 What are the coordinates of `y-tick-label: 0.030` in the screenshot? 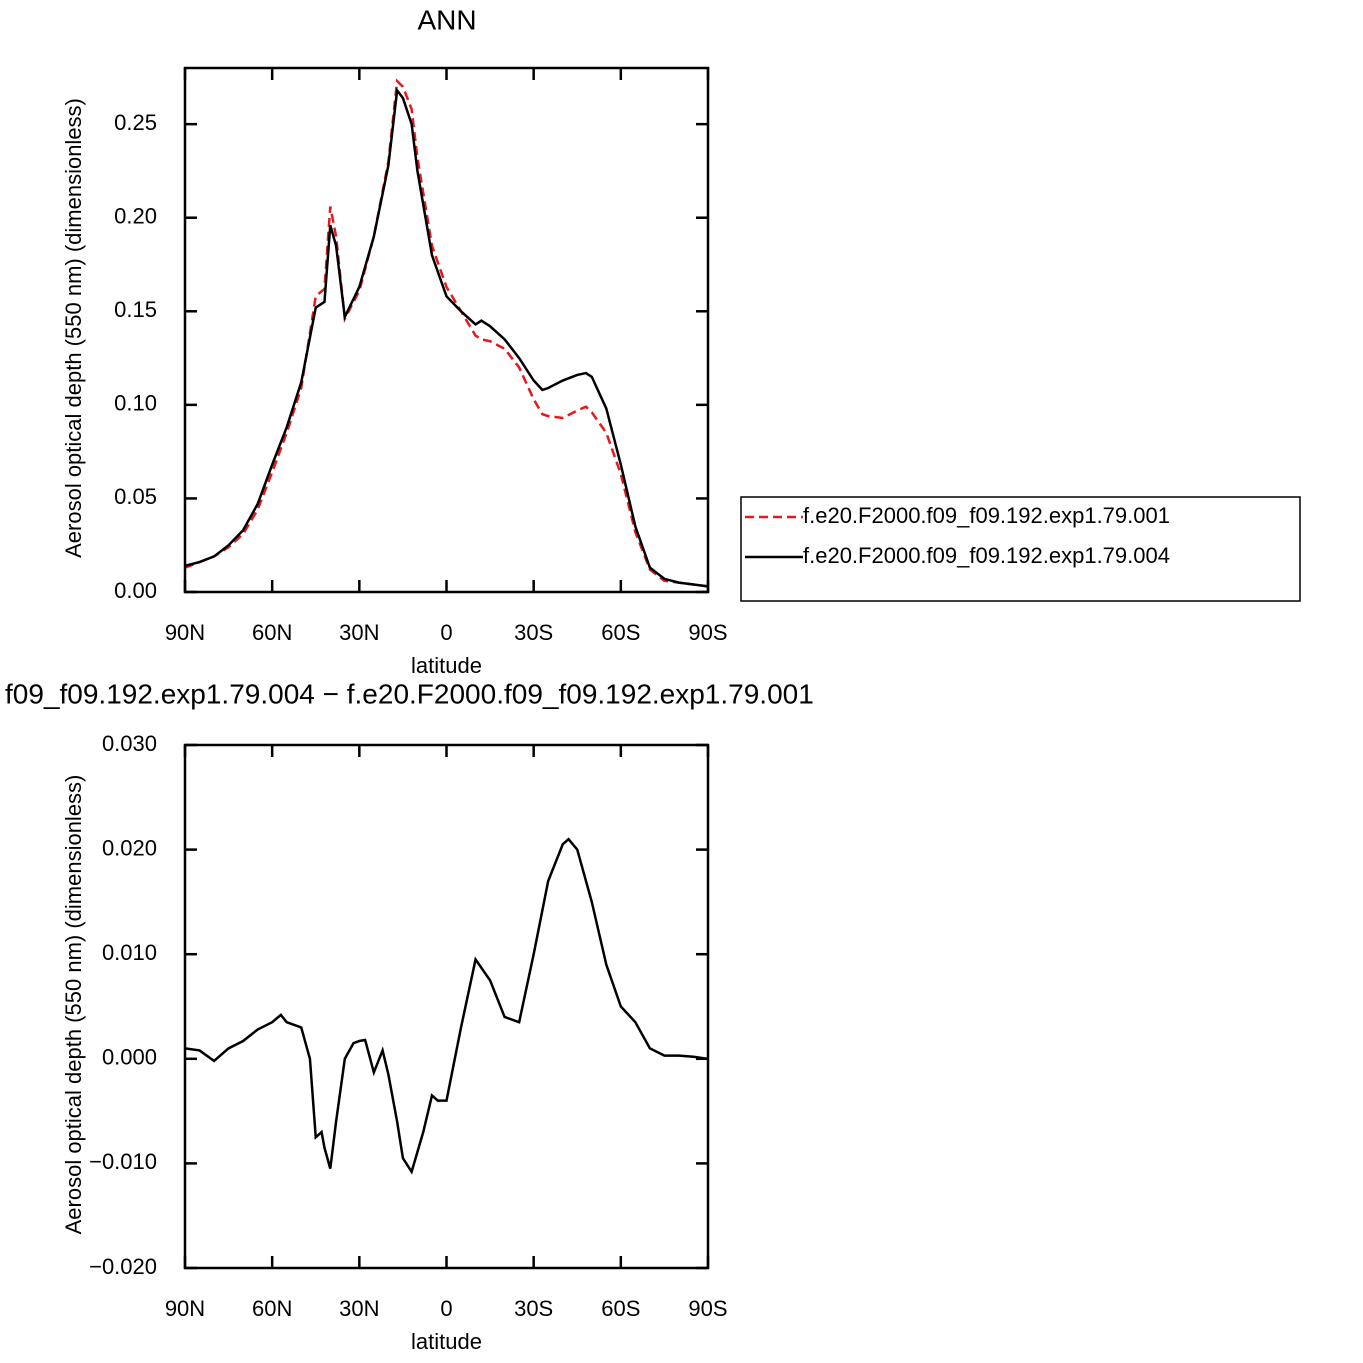 It's located at (129, 743).